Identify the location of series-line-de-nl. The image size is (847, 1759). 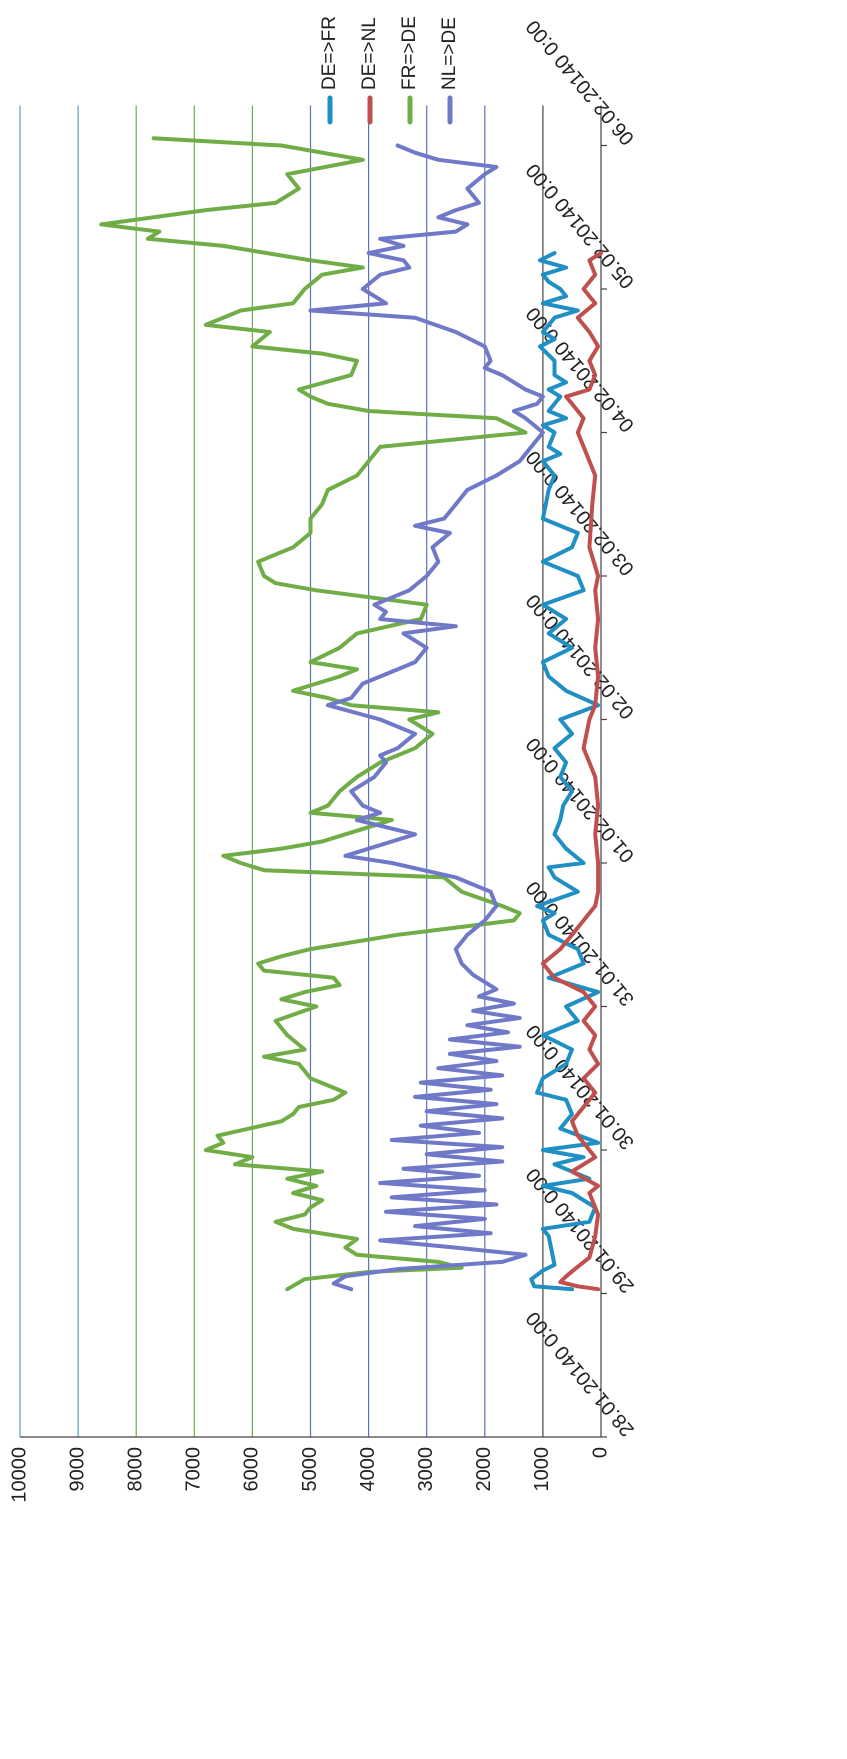
(571, 771).